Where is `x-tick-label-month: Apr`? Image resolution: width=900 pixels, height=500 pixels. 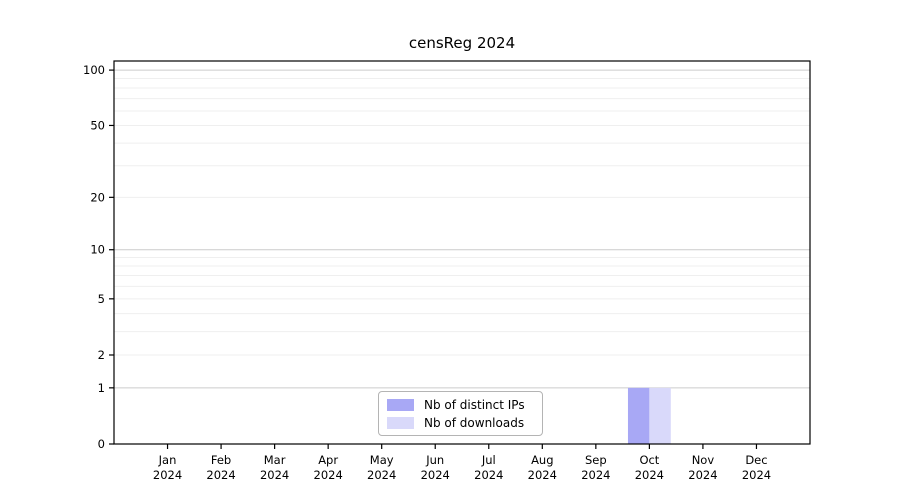 x-tick-label-month: Apr is located at coordinates (328, 460).